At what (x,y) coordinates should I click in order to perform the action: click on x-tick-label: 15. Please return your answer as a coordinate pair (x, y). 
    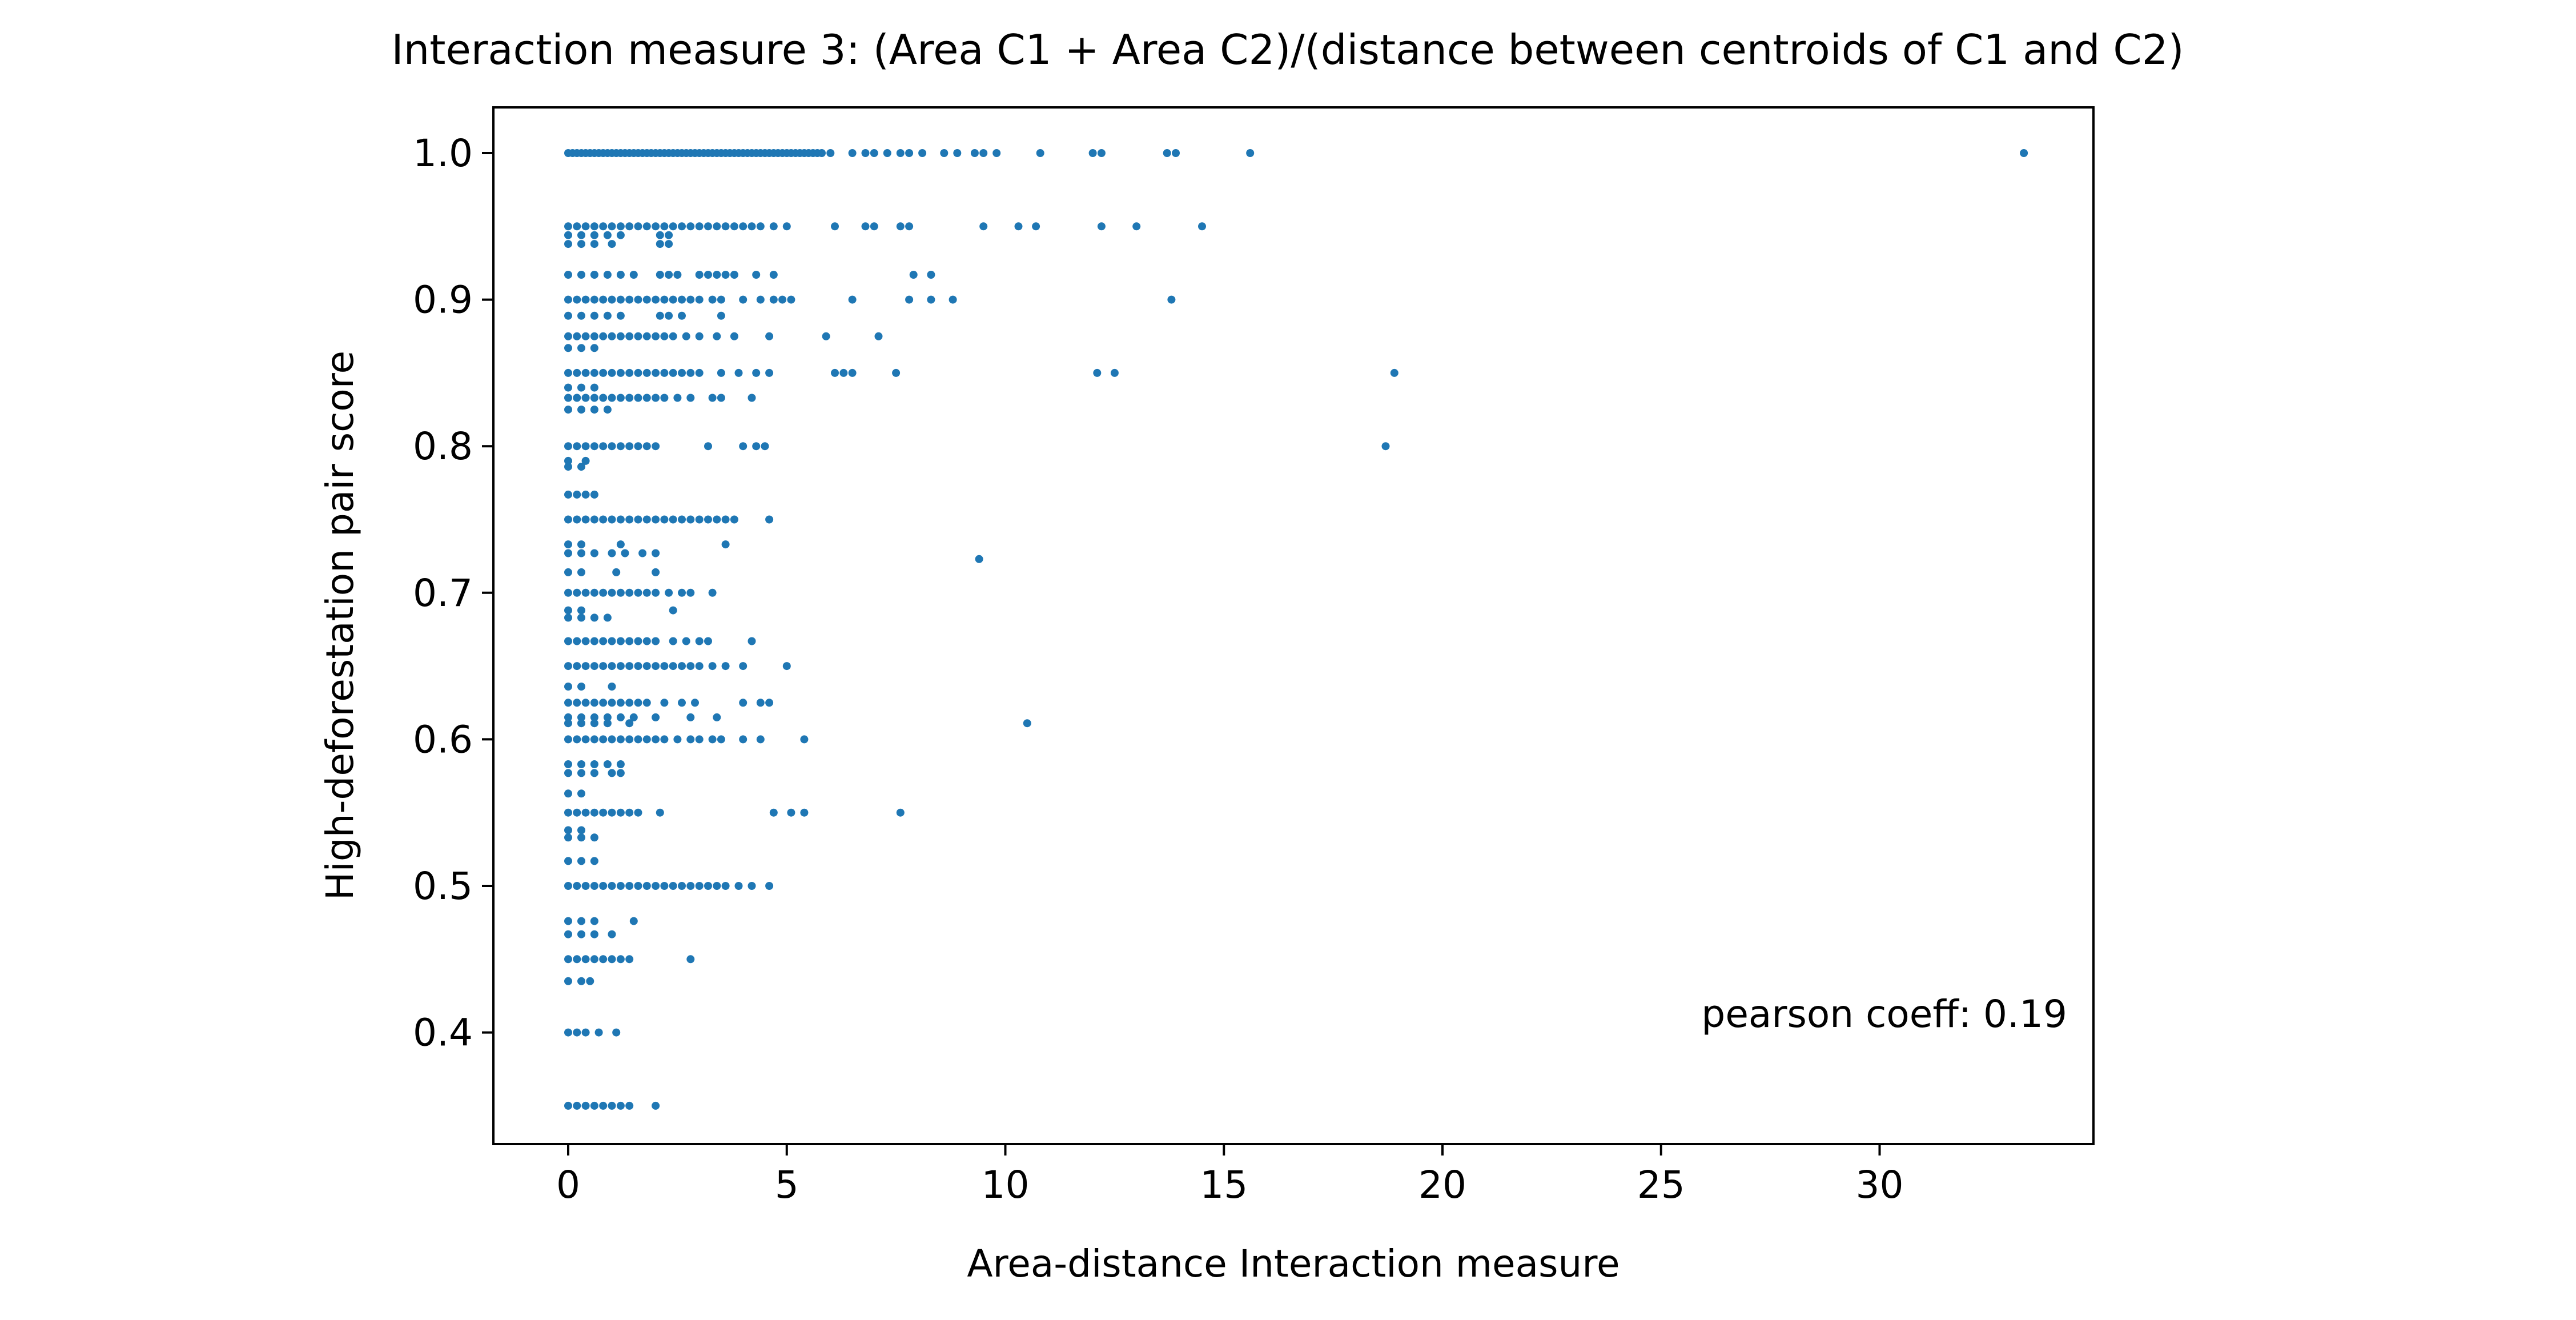
    Looking at the image, I should click on (1224, 1185).